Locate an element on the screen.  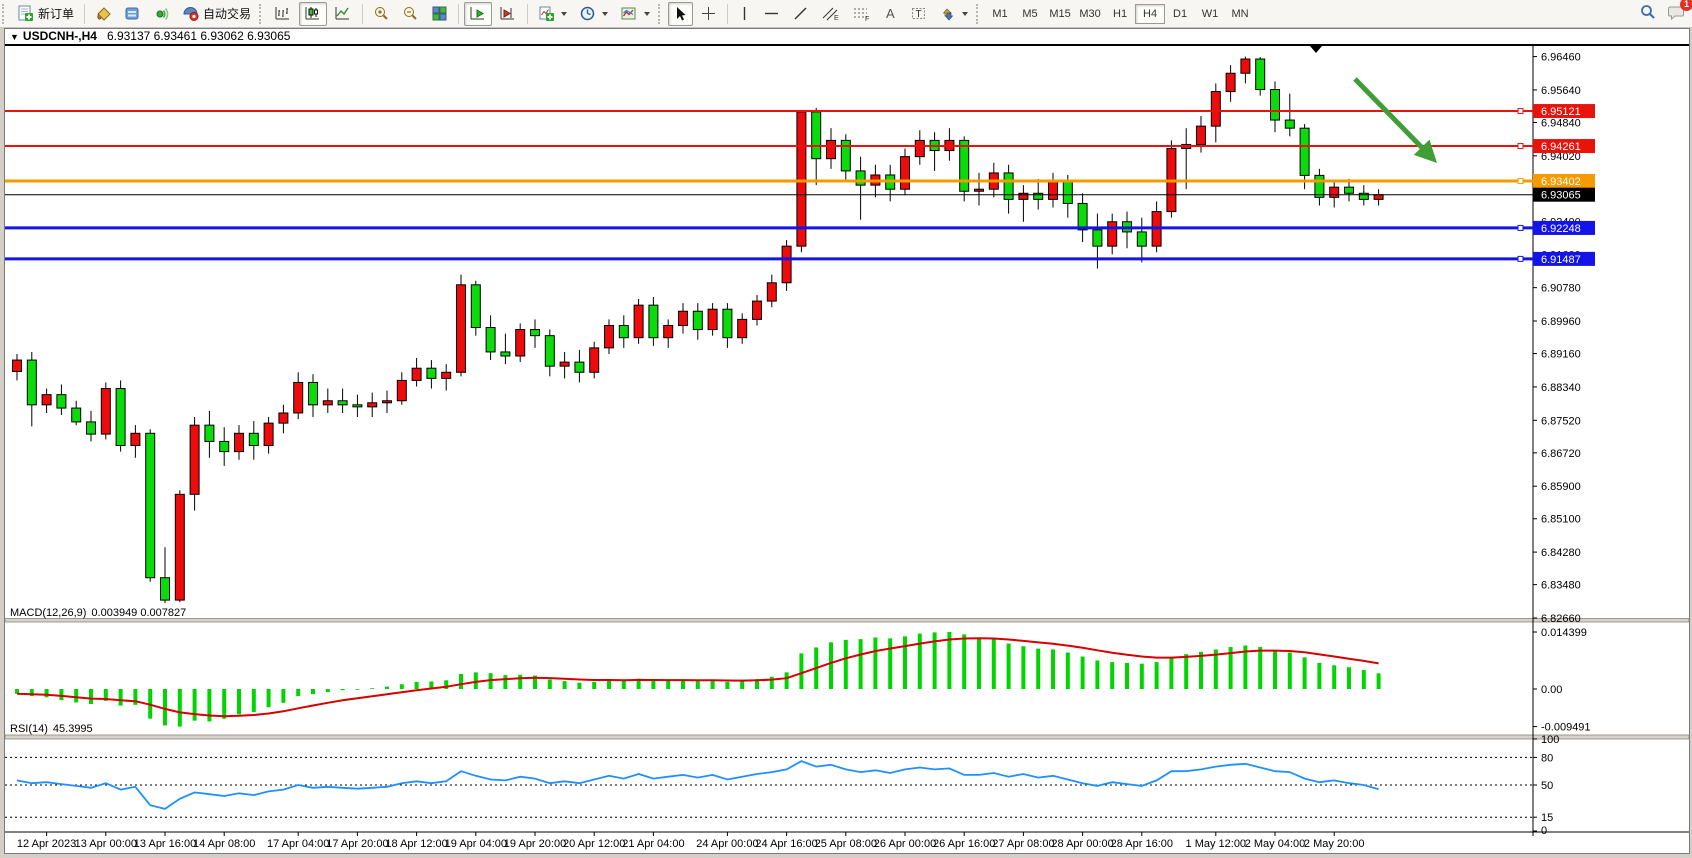
rsi-value: 45.3995 is located at coordinates (72, 729).